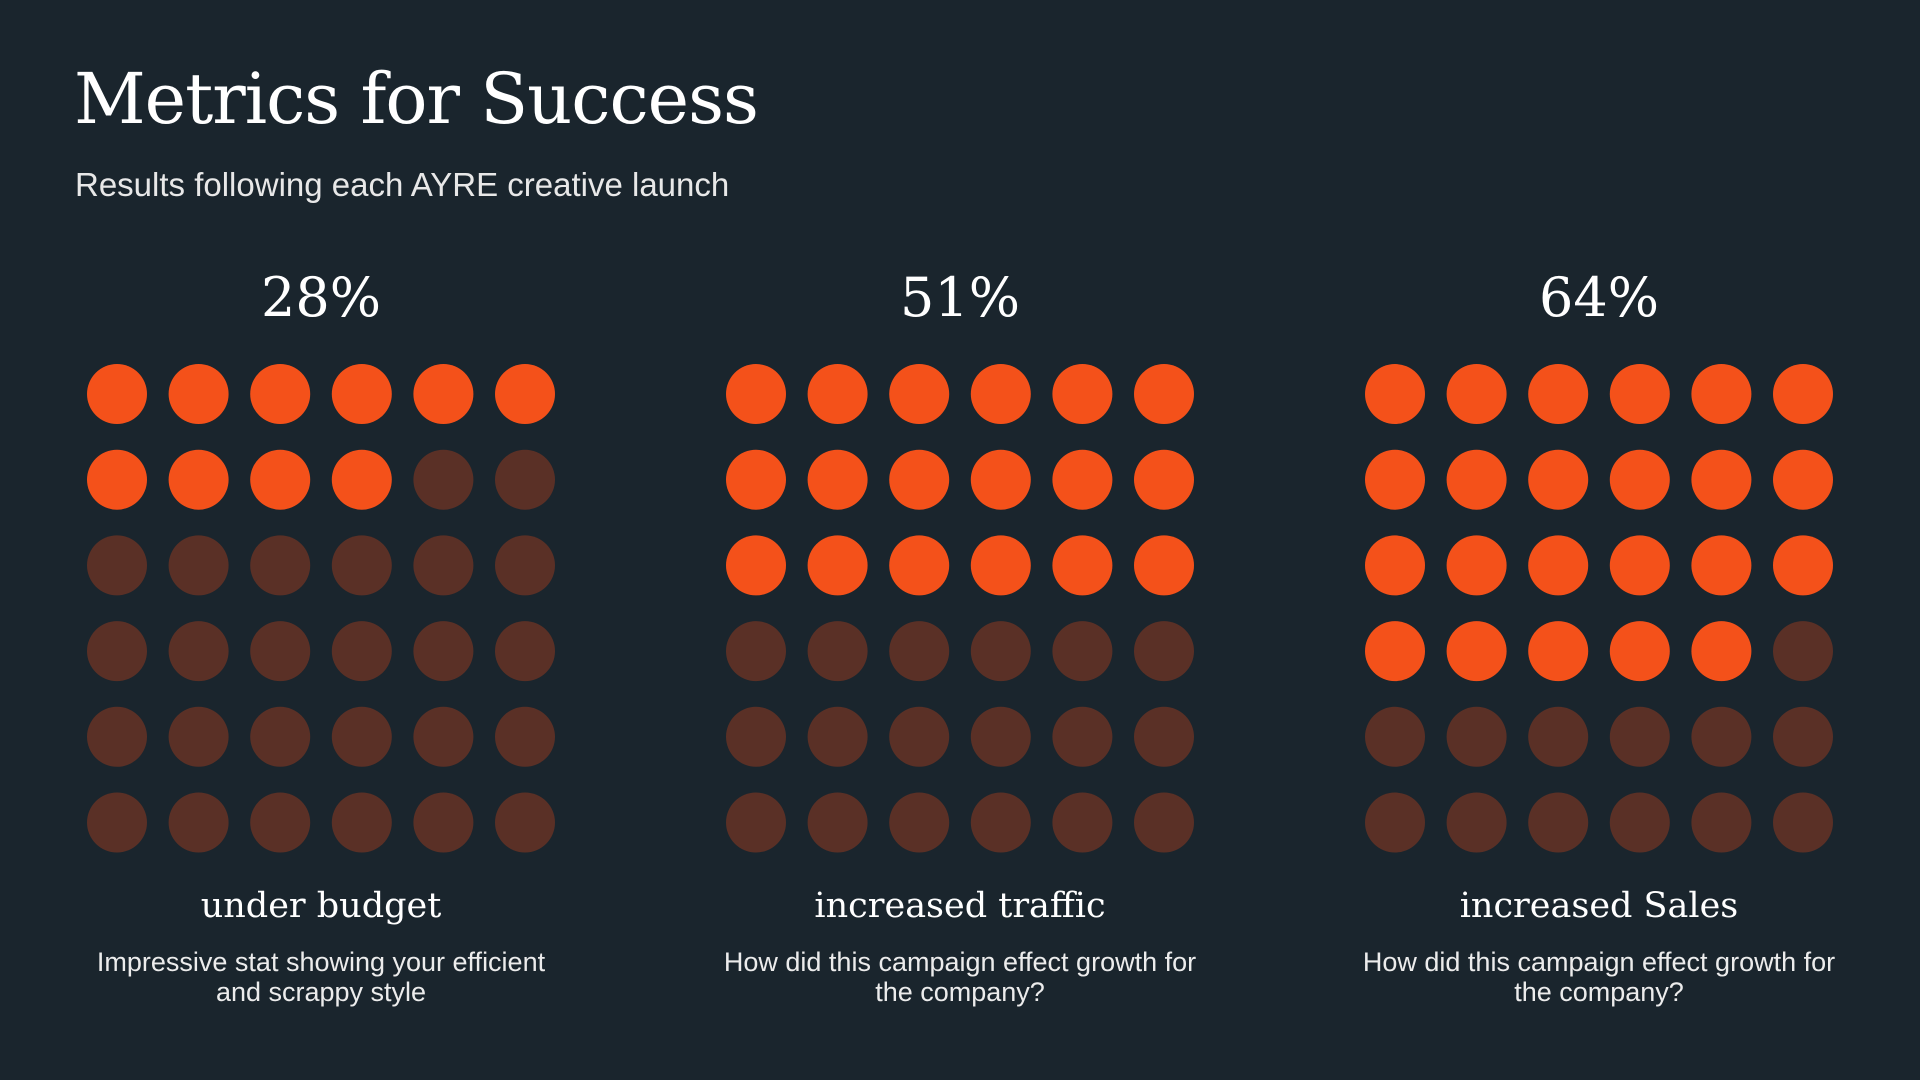 This screenshot has width=1920, height=1080. What do you see at coordinates (960, 297) in the screenshot?
I see `value-label: 51%` at bounding box center [960, 297].